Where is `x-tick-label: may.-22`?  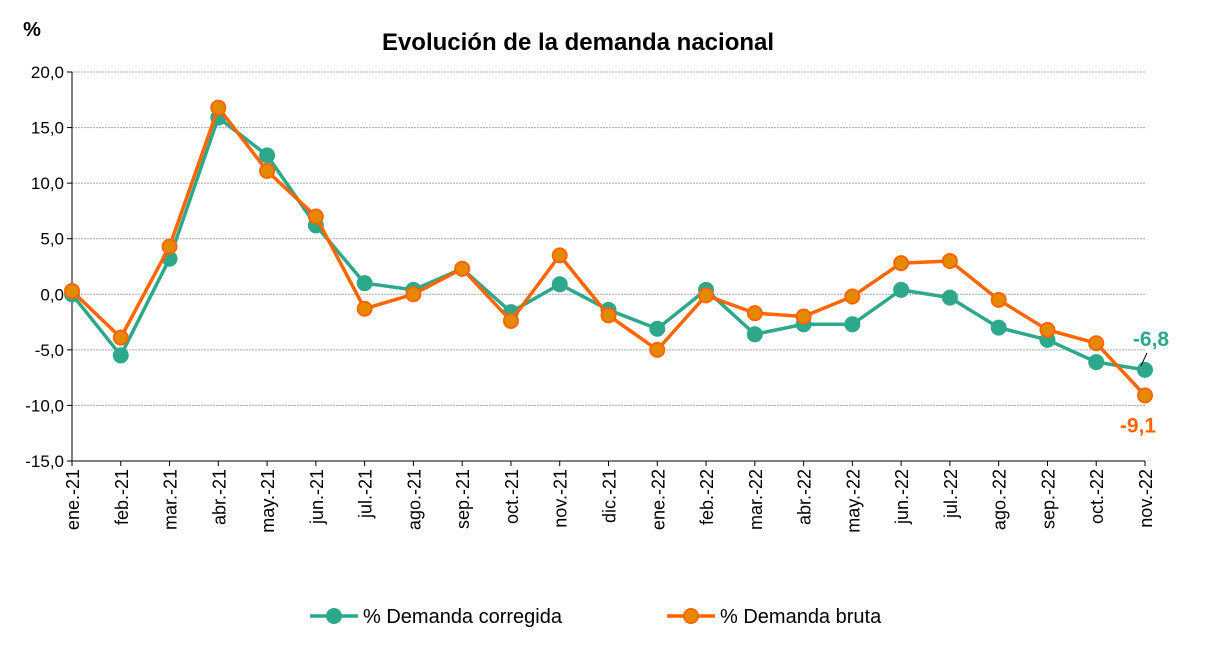
x-tick-label: may.-22 is located at coordinates (853, 501).